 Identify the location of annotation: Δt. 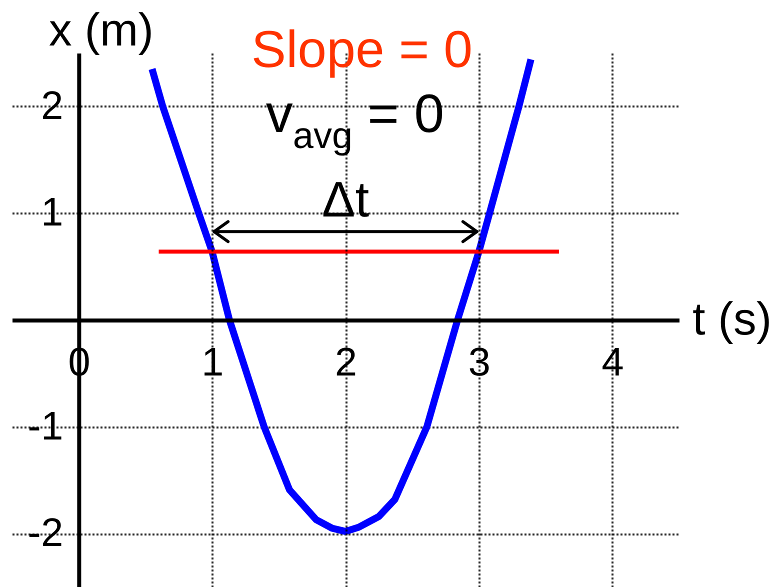
(346, 200).